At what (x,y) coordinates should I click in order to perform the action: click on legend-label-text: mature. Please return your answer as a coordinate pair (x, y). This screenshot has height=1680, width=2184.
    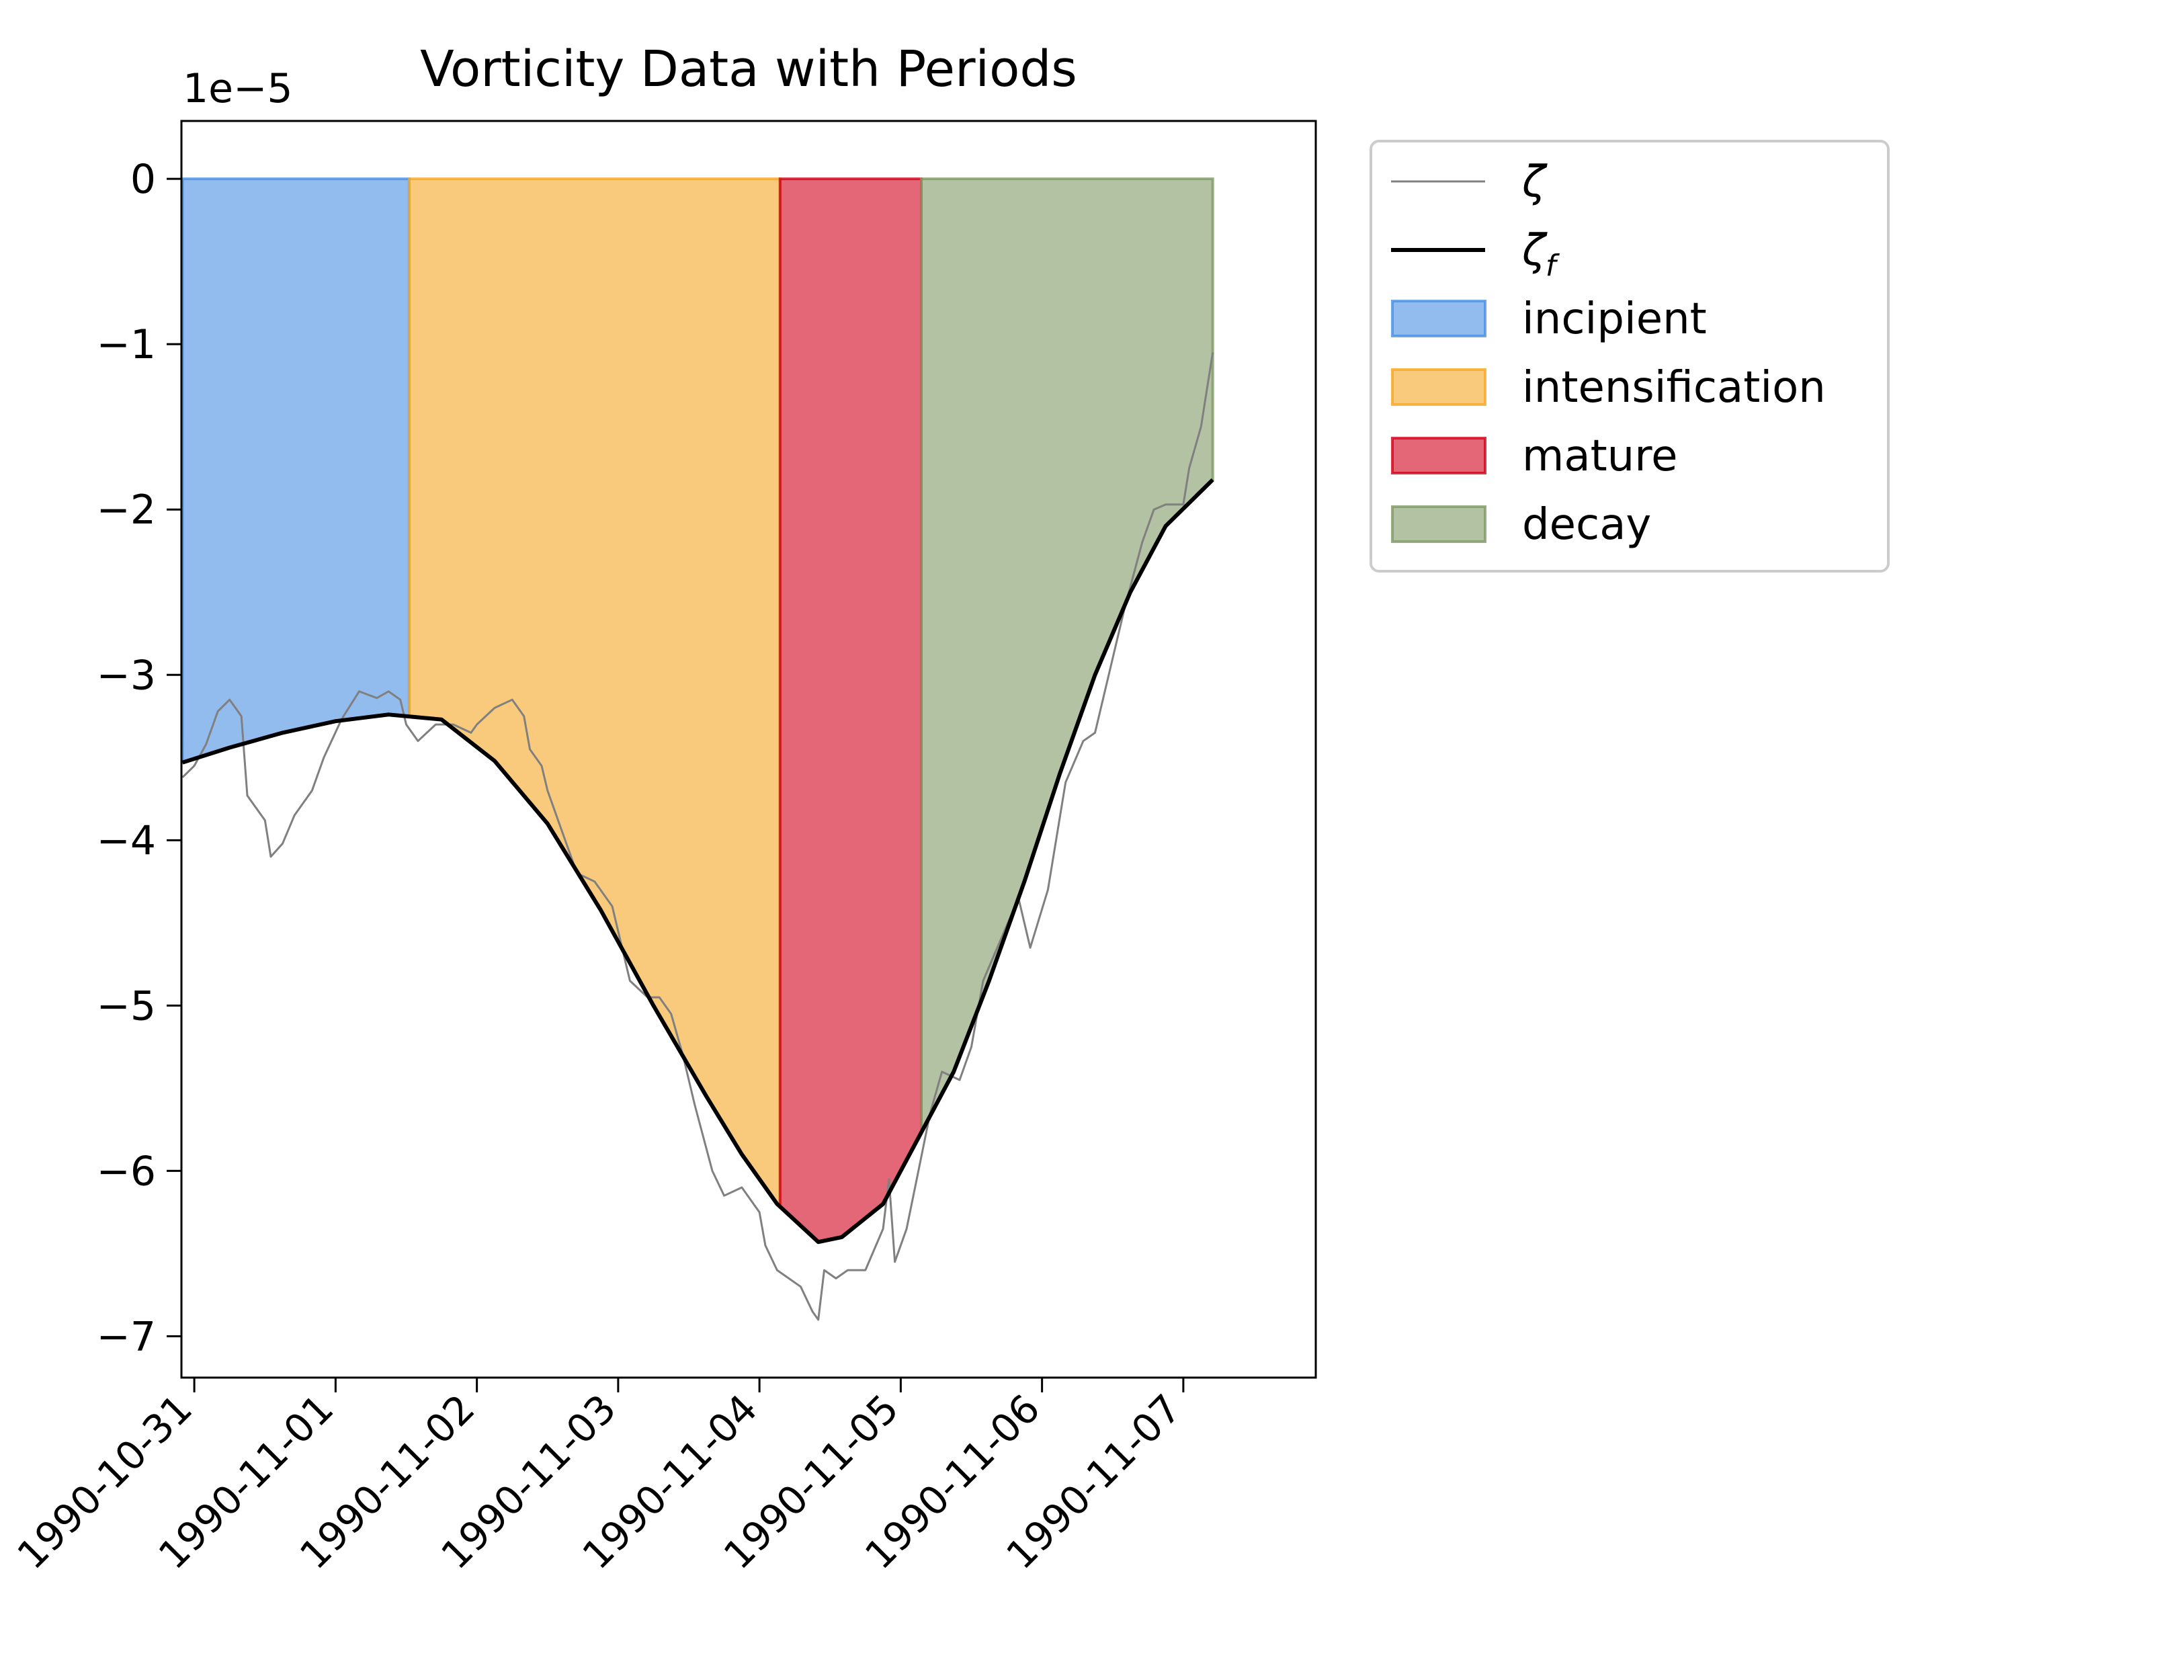
    Looking at the image, I should click on (1600, 456).